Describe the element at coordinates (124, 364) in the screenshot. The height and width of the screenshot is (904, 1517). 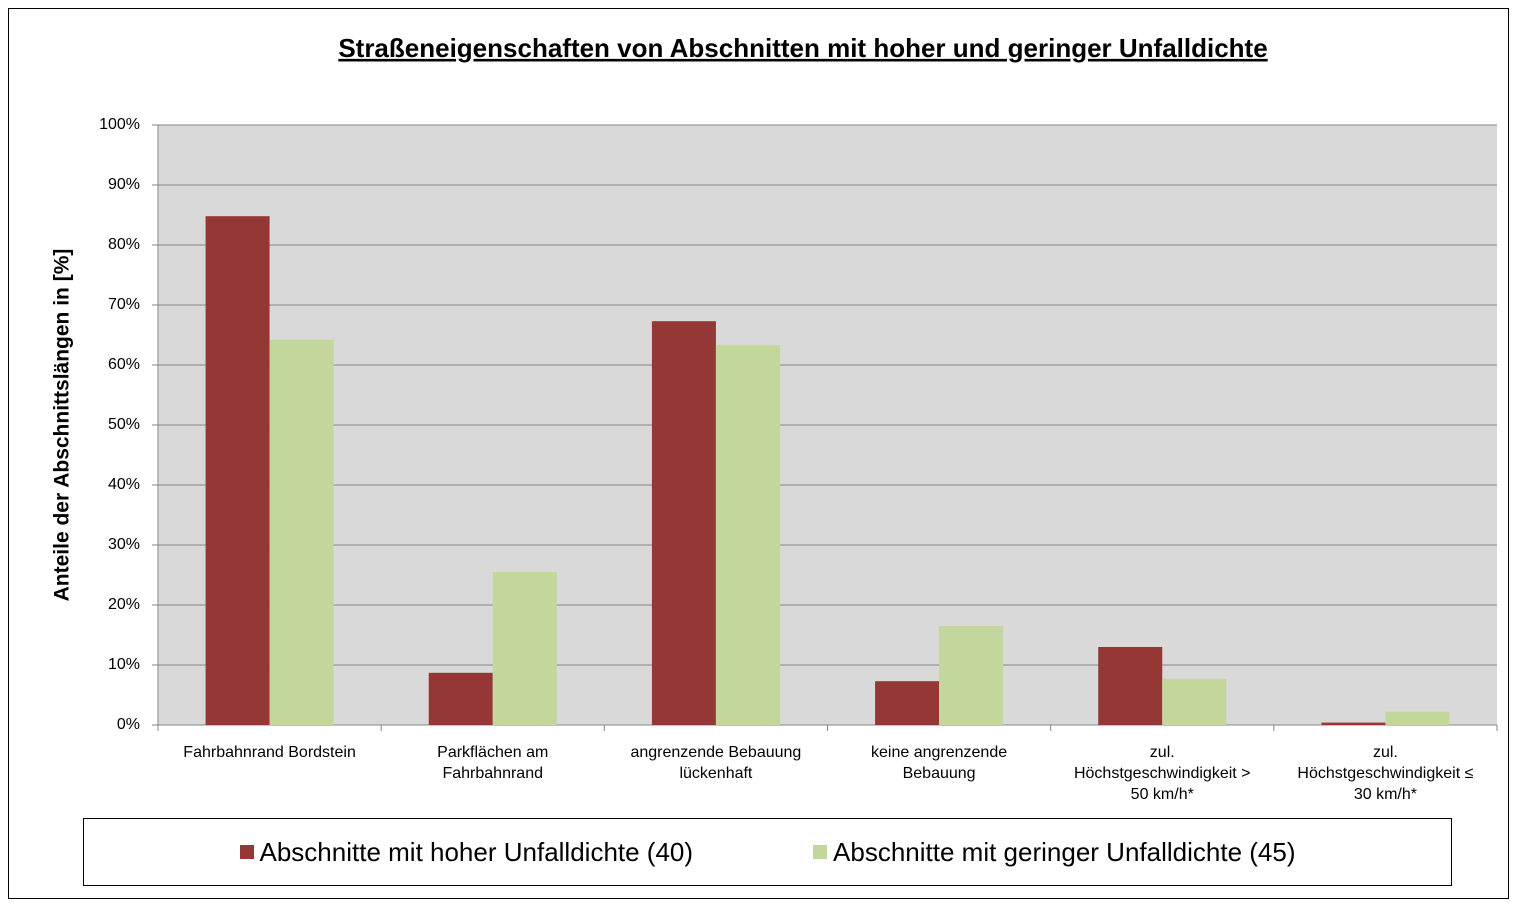
I see `y-tick-label: 60%` at that location.